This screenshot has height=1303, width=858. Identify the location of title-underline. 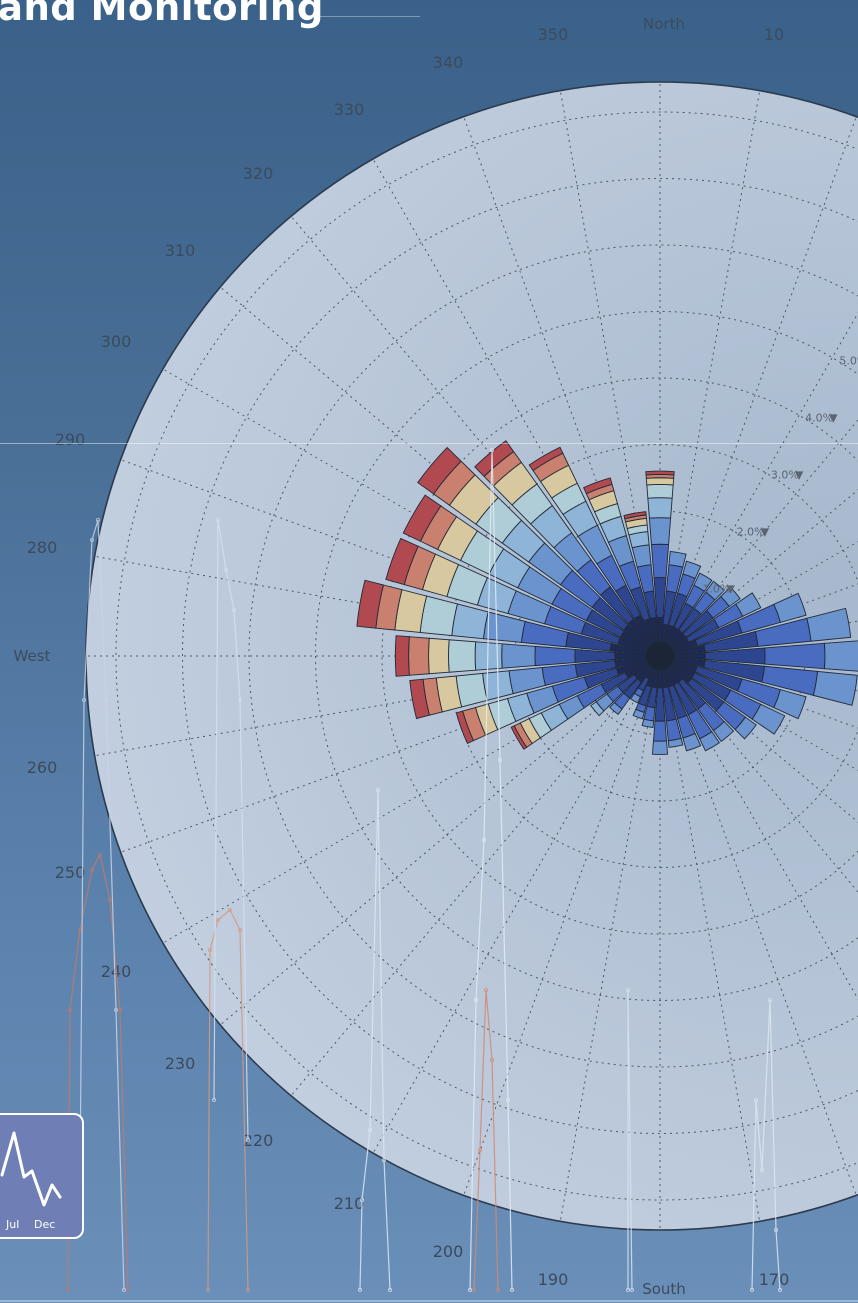
(360, 16).